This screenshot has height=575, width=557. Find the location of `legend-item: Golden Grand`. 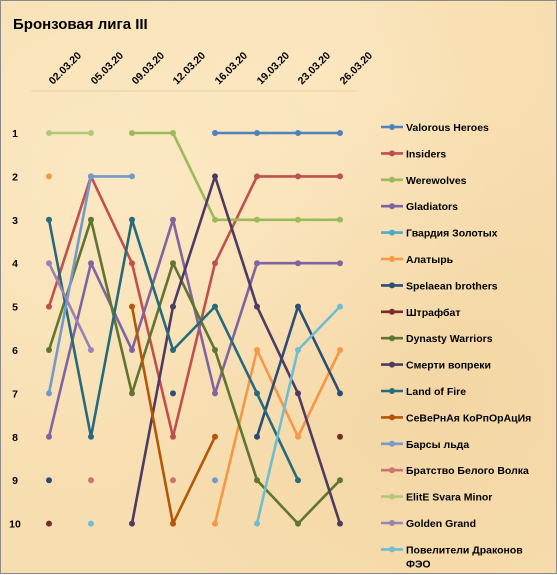

legend-item: Golden Grand is located at coordinates (428, 524).